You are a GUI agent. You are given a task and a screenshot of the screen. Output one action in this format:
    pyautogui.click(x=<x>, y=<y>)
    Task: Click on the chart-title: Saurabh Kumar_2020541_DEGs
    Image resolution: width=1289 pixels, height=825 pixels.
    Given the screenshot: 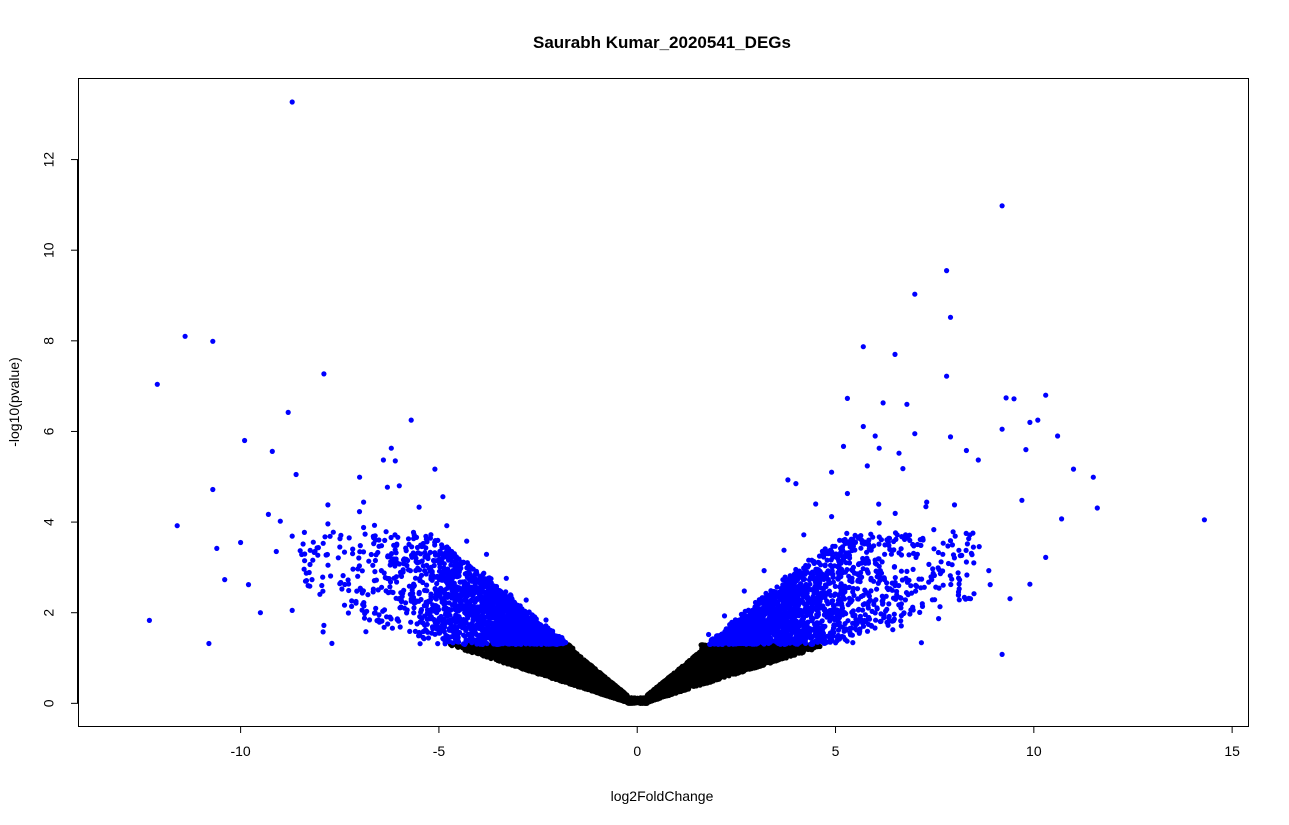 What is the action you would take?
    pyautogui.click(x=662, y=42)
    